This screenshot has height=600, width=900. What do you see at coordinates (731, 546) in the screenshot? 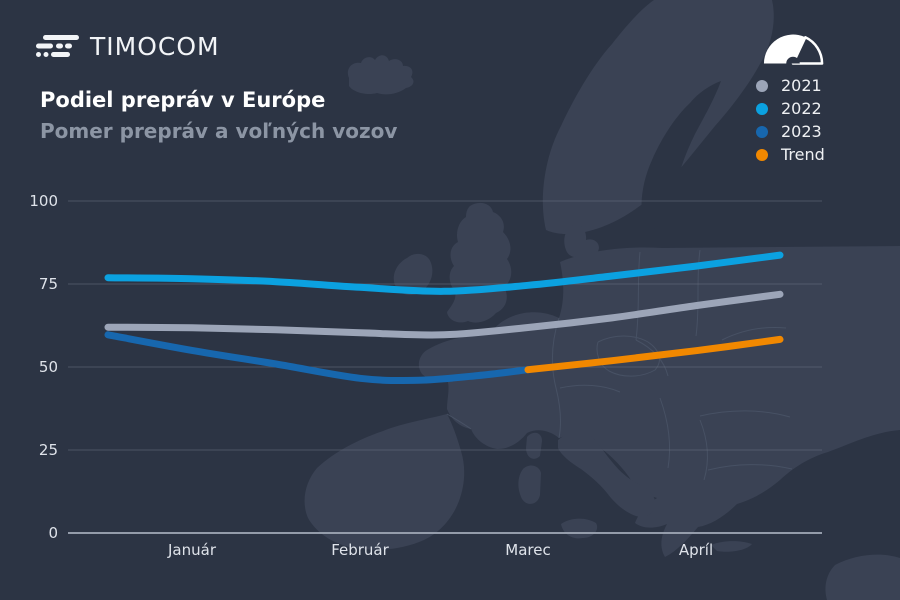
I see `map-crete` at bounding box center [731, 546].